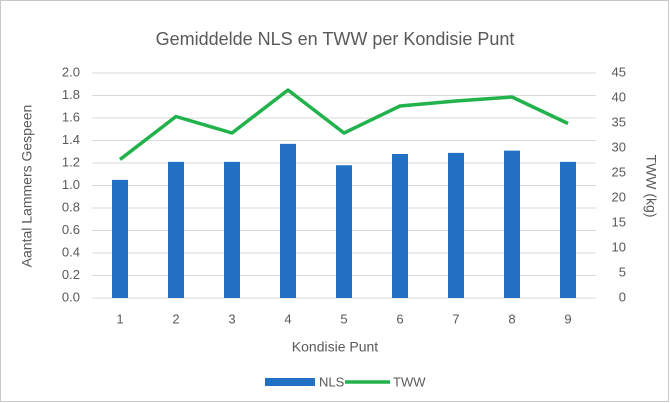 The height and width of the screenshot is (403, 670). What do you see at coordinates (619, 196) in the screenshot?
I see `y2-tick-label: 20` at bounding box center [619, 196].